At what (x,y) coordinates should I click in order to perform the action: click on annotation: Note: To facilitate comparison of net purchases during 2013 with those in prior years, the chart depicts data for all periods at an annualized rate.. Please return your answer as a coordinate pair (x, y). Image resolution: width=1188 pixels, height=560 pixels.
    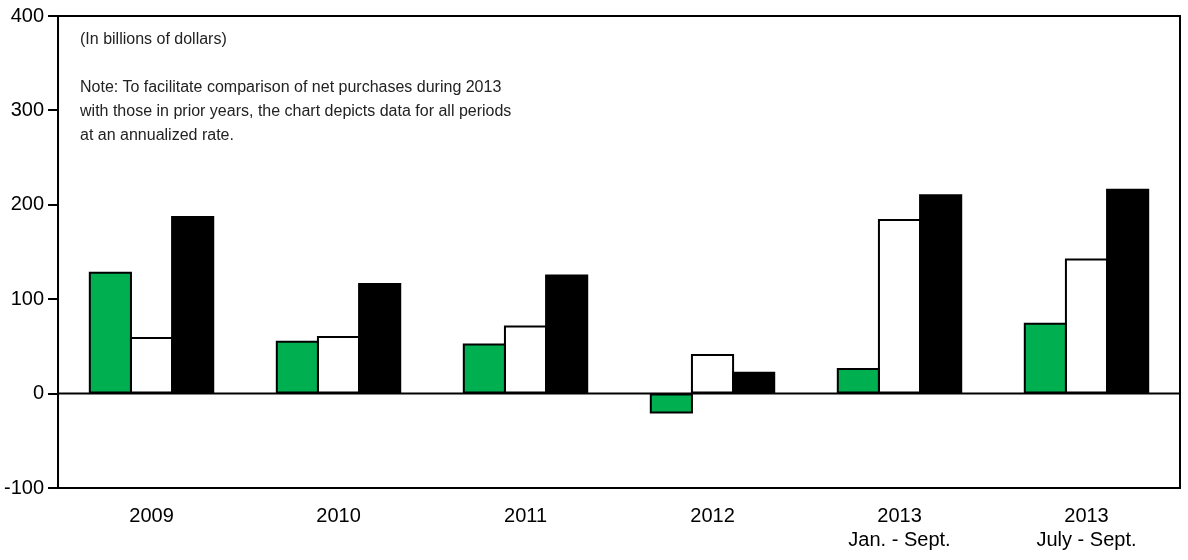
    Looking at the image, I should click on (295, 111).